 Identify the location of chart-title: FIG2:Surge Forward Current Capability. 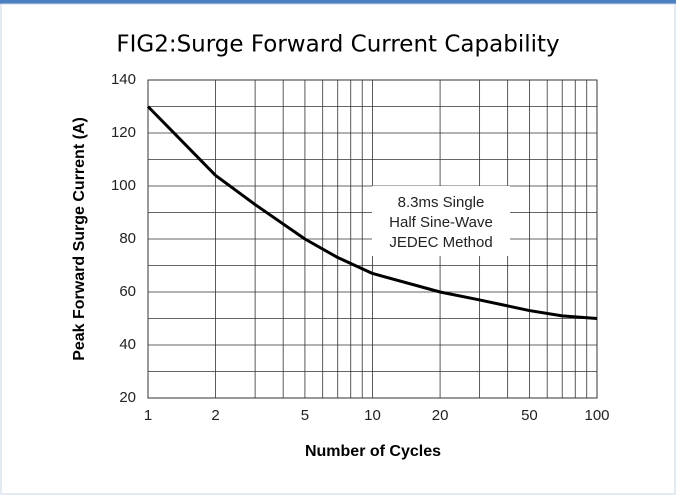
(337, 45).